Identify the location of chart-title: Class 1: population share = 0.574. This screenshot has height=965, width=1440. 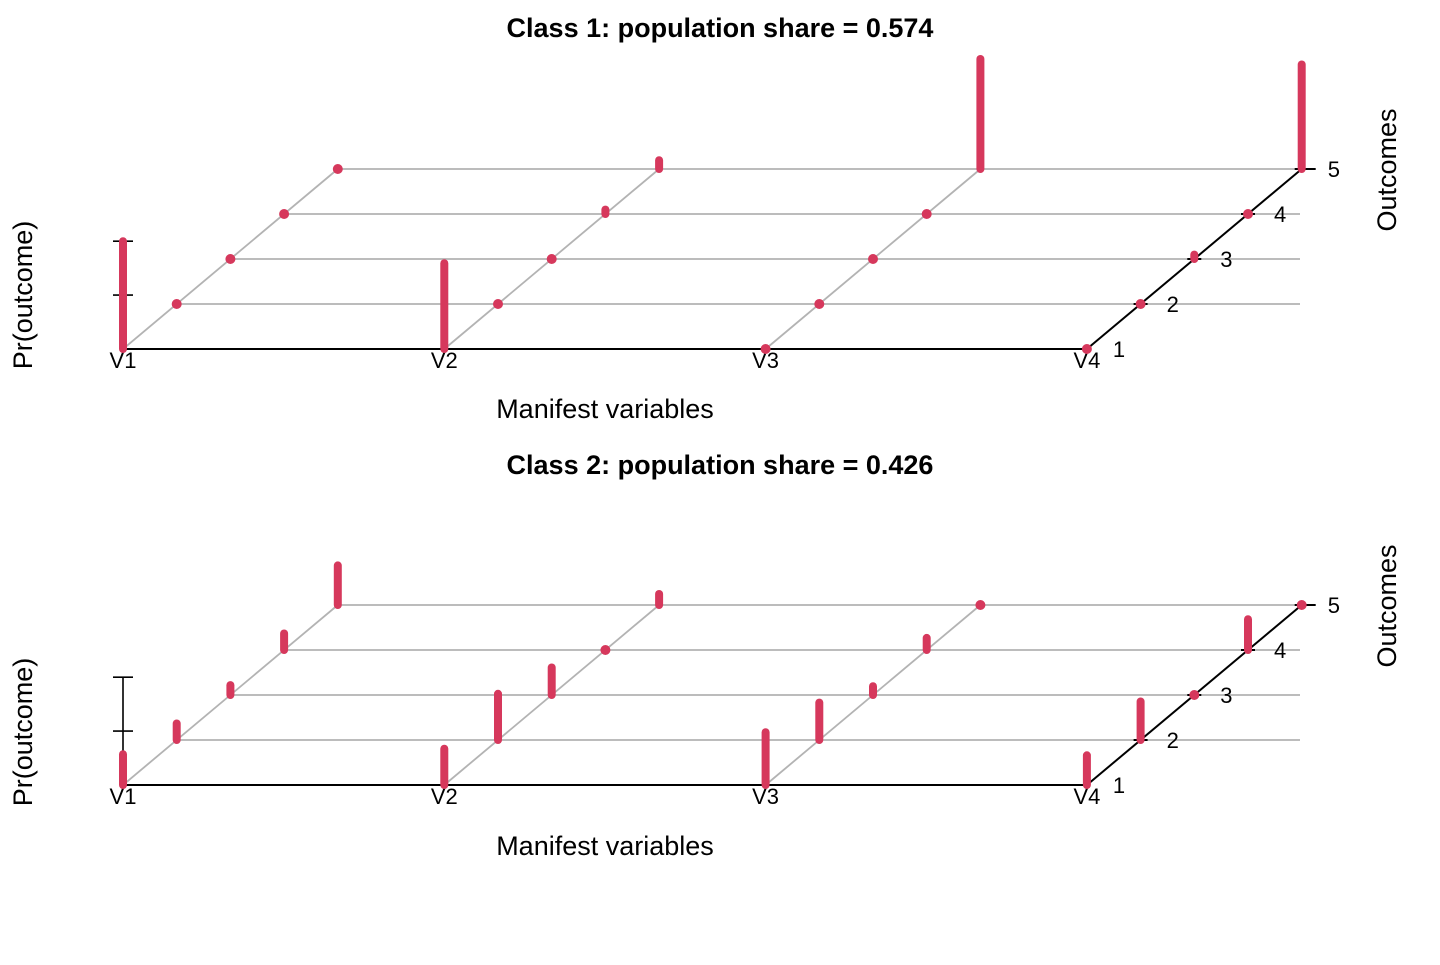
(720, 28).